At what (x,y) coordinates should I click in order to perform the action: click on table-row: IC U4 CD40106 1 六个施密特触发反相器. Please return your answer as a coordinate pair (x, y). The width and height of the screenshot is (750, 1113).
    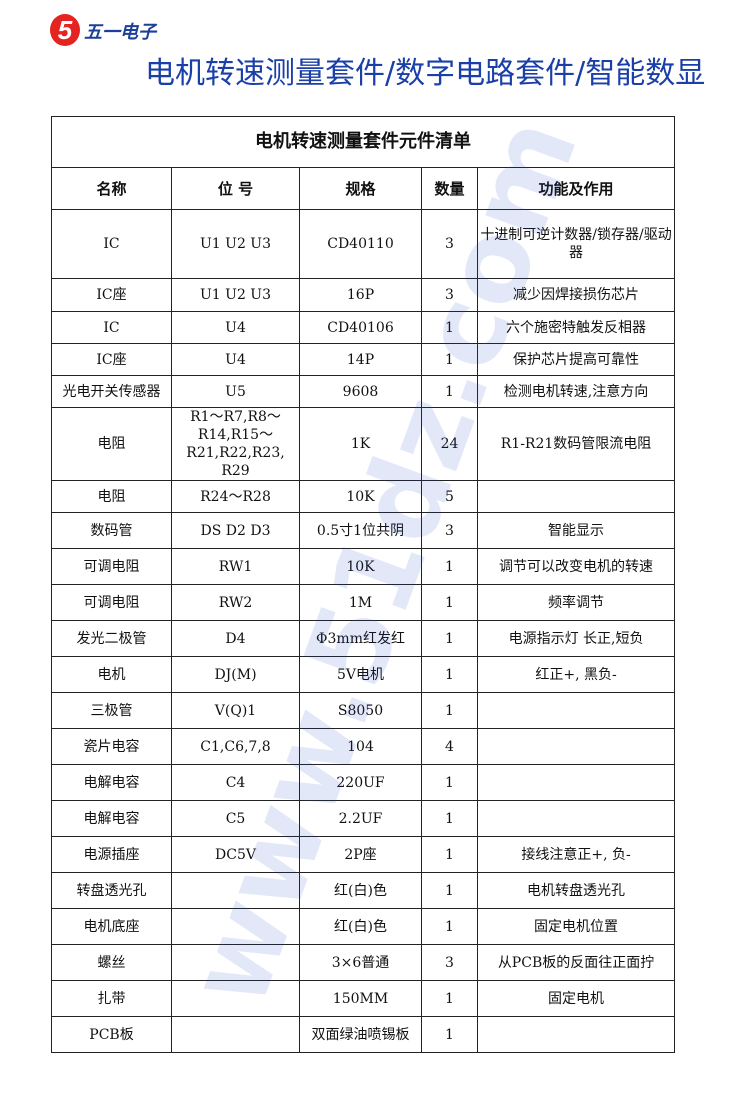
    Looking at the image, I should click on (363, 327).